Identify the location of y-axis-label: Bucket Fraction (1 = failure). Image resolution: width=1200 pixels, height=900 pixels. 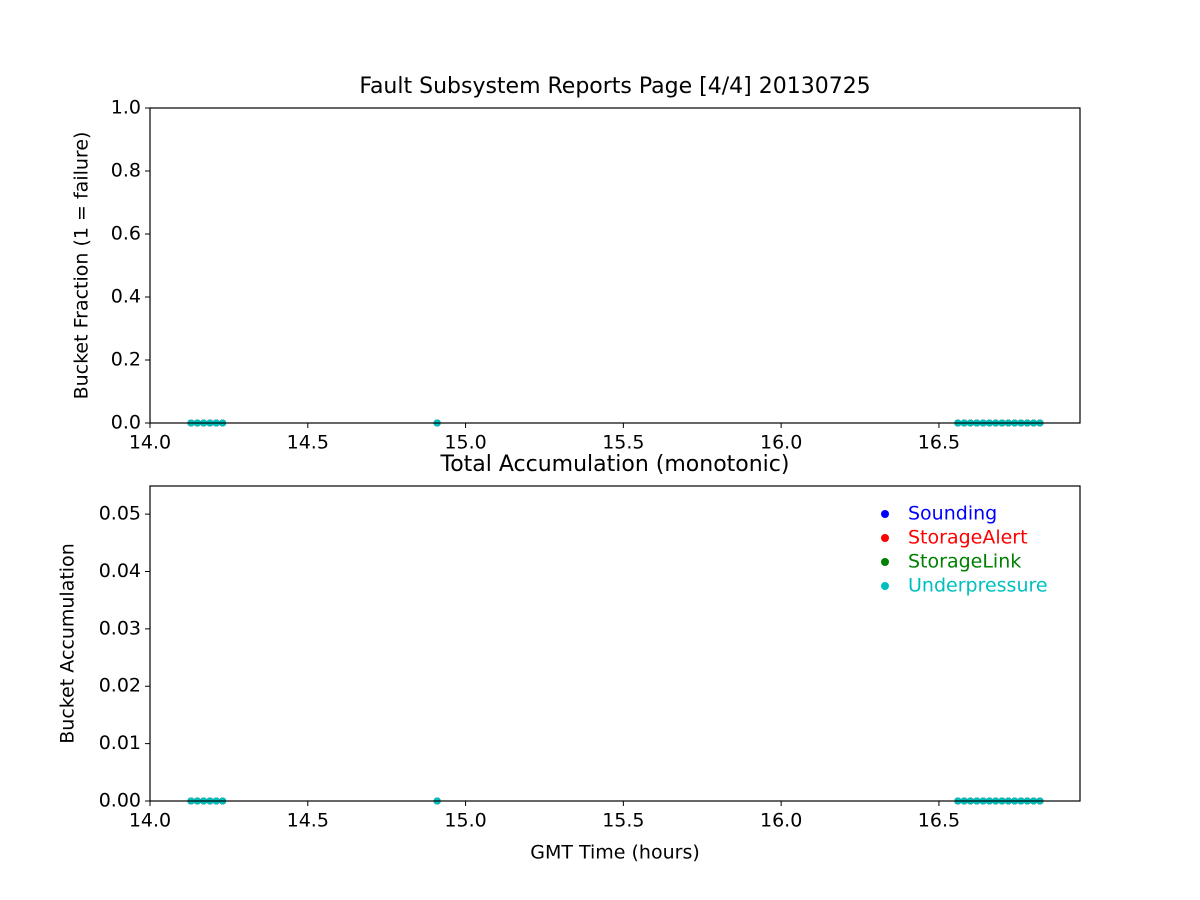
(82, 266).